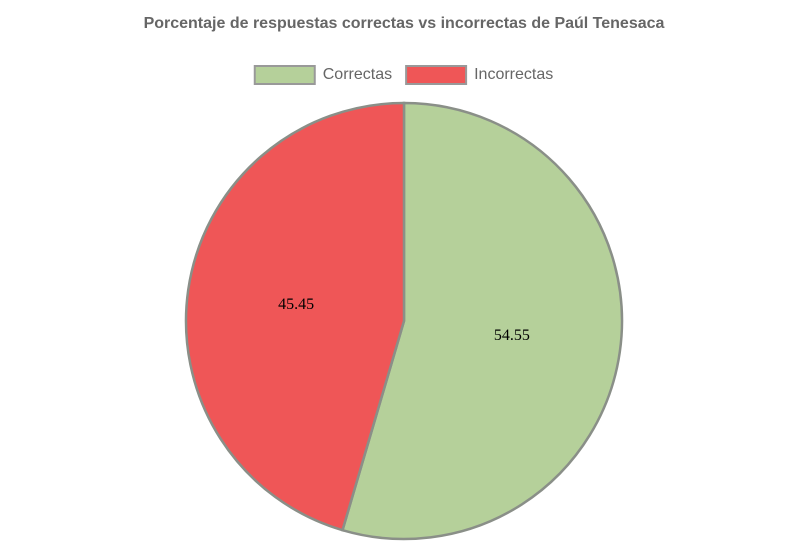  I want to click on legend-label: Incorrectas, so click(513, 74).